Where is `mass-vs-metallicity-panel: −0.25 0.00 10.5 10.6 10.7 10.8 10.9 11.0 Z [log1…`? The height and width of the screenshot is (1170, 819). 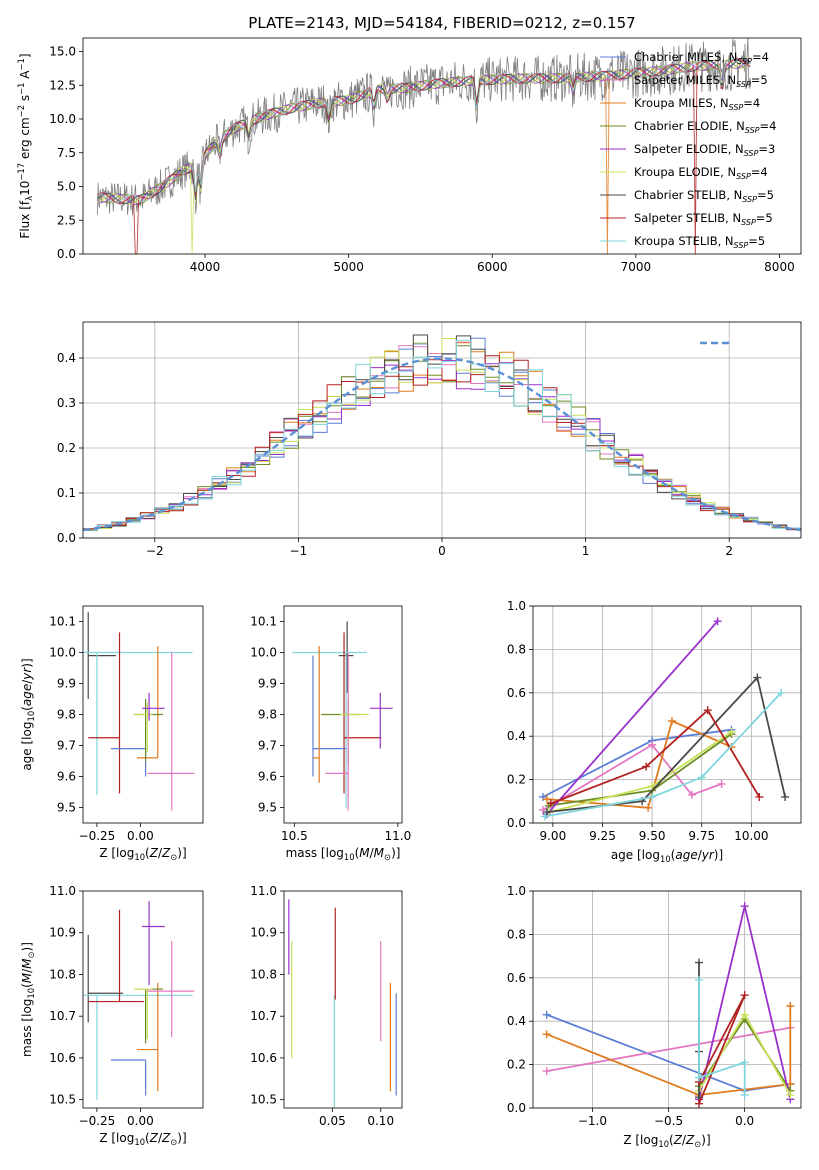
mass-vs-metallicity-panel: −0.25 0.00 10.5 10.6 10.7 10.8 10.9 11.0 Z [log1… is located at coordinates (112, 1015).